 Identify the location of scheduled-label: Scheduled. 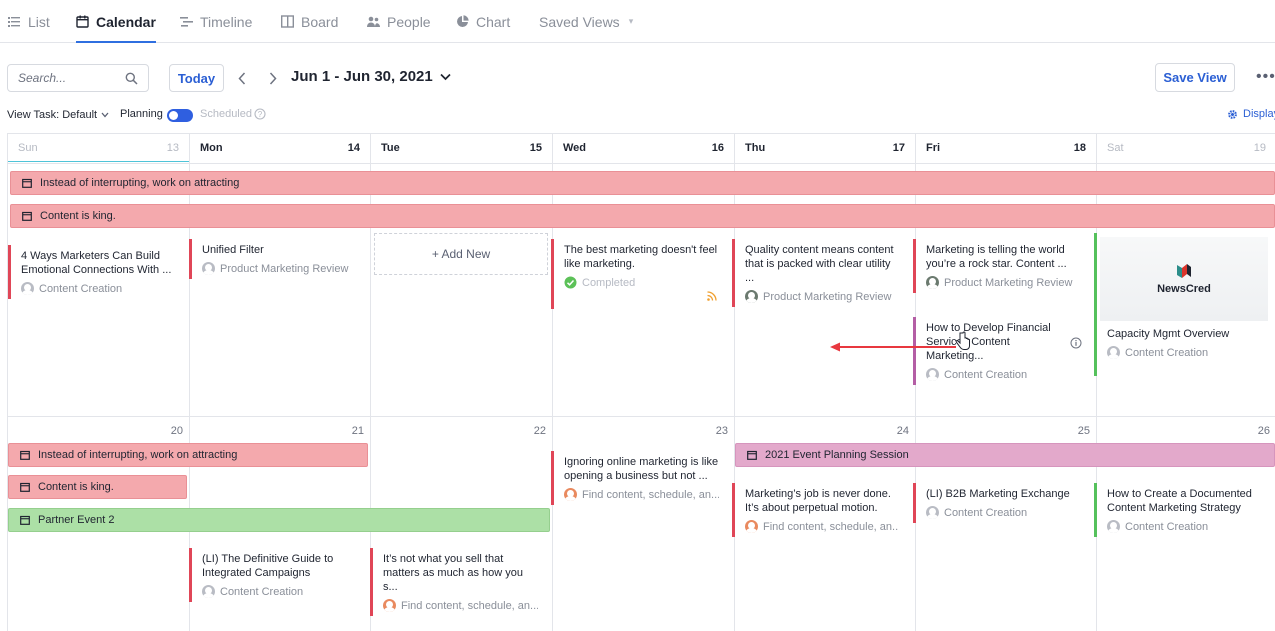
(226, 114).